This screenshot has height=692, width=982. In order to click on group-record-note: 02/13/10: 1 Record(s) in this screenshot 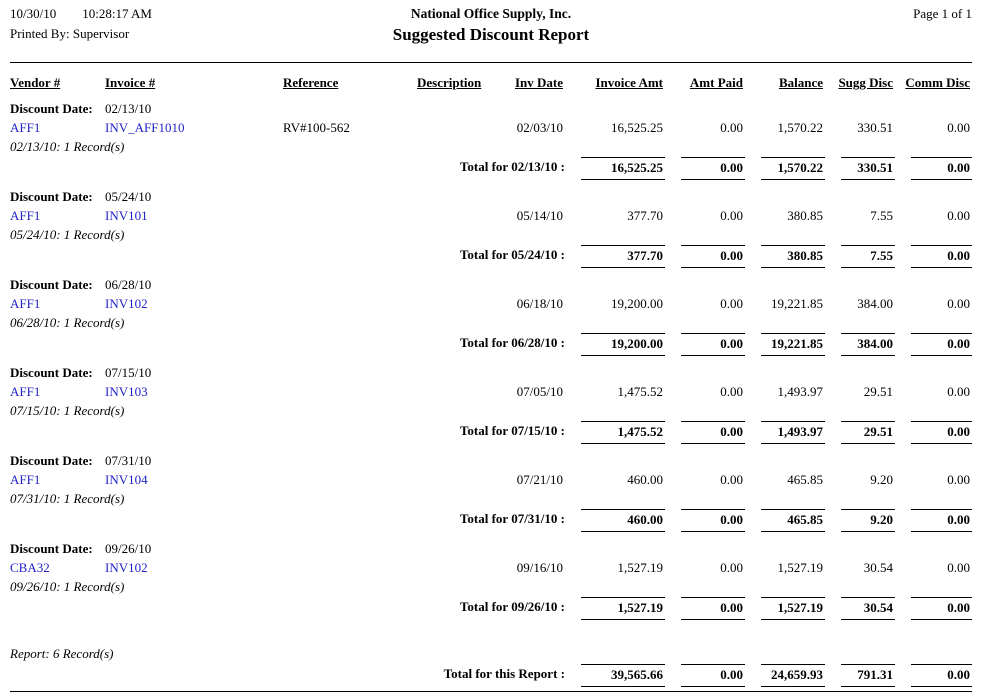, I will do `click(67, 146)`.